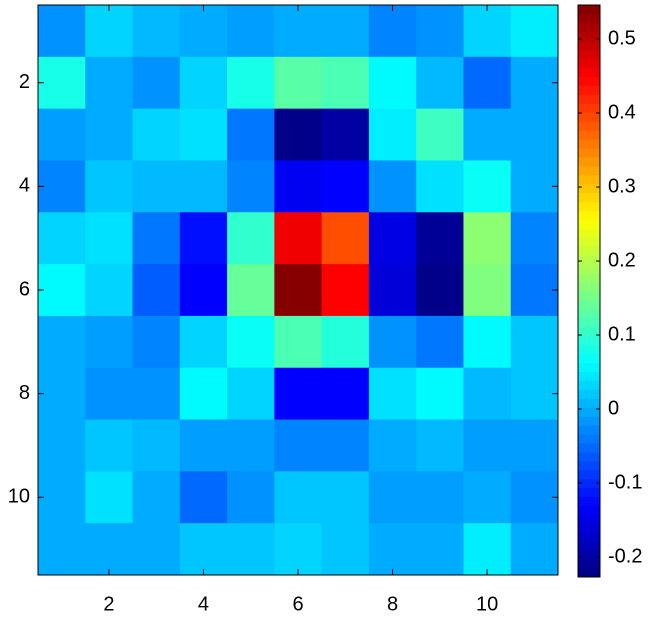 This screenshot has width=655, height=617. I want to click on colorbar-tick-label: 0.3, so click(622, 186).